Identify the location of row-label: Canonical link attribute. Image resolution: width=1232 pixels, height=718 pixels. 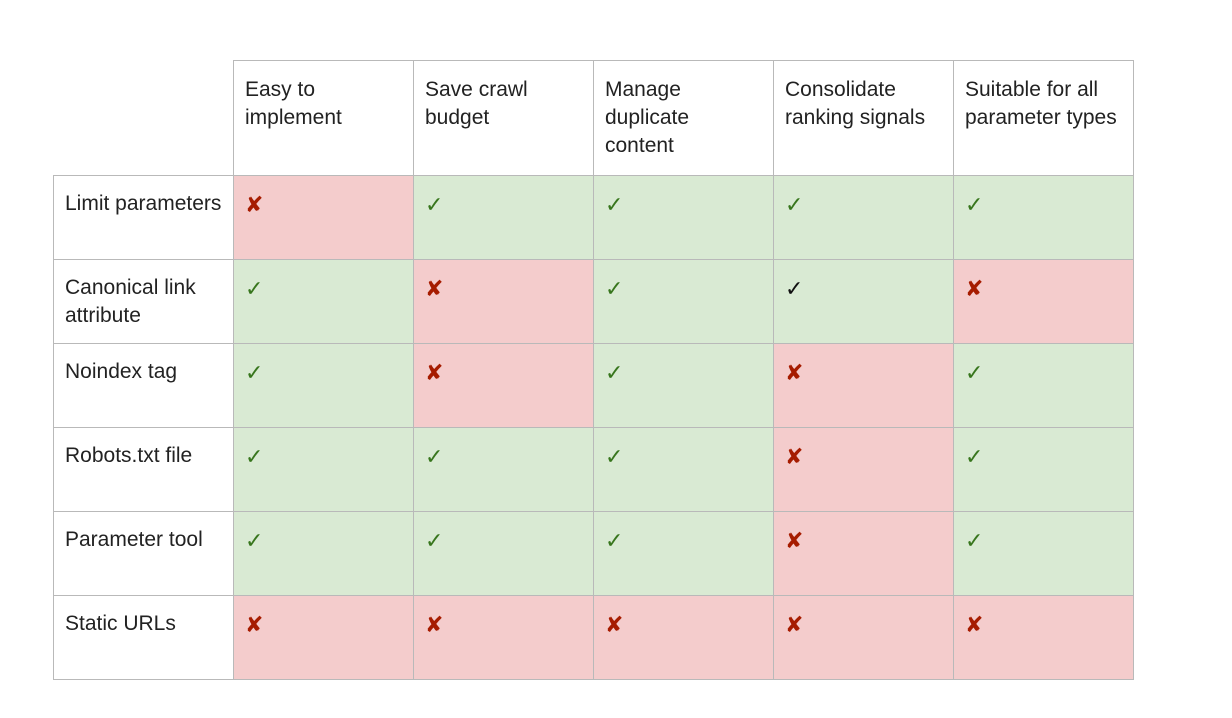
(143, 301).